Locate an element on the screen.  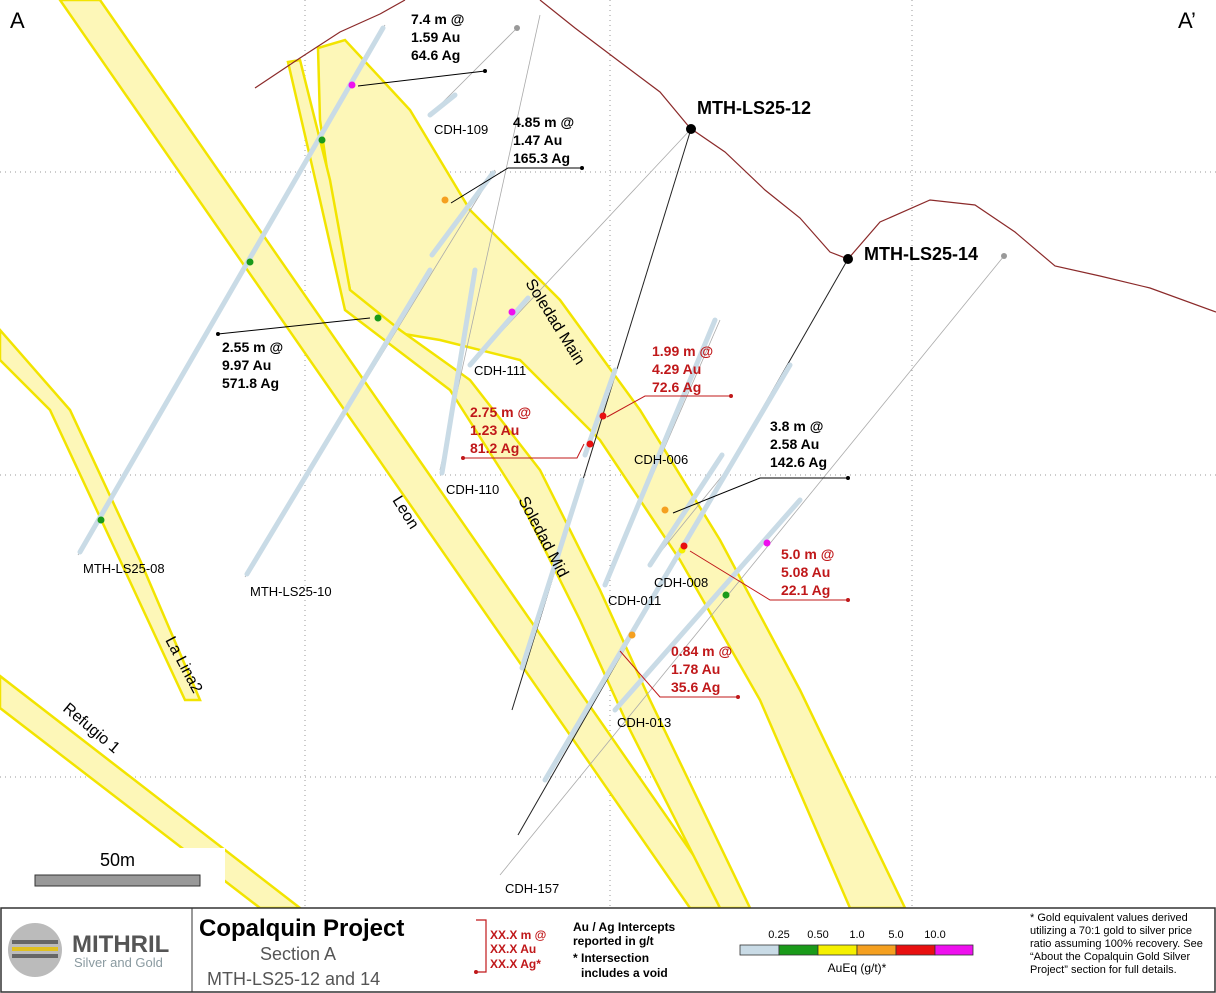
intercept-text: 4.85 m @ is located at coordinates (543, 122).